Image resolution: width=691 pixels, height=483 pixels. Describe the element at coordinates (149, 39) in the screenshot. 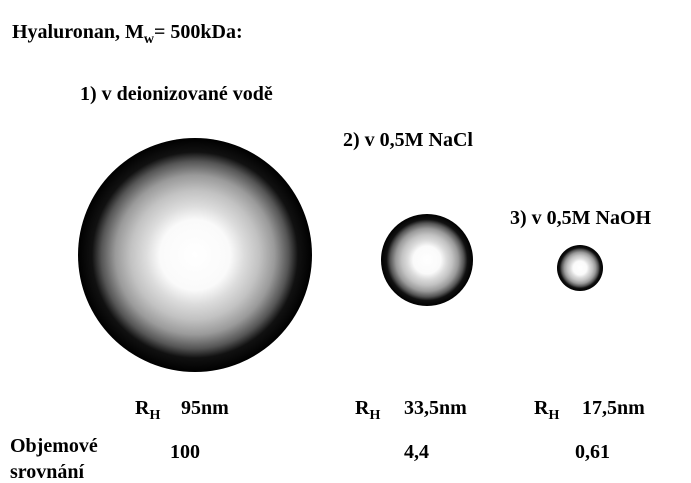

I see `title-subscript: w` at that location.